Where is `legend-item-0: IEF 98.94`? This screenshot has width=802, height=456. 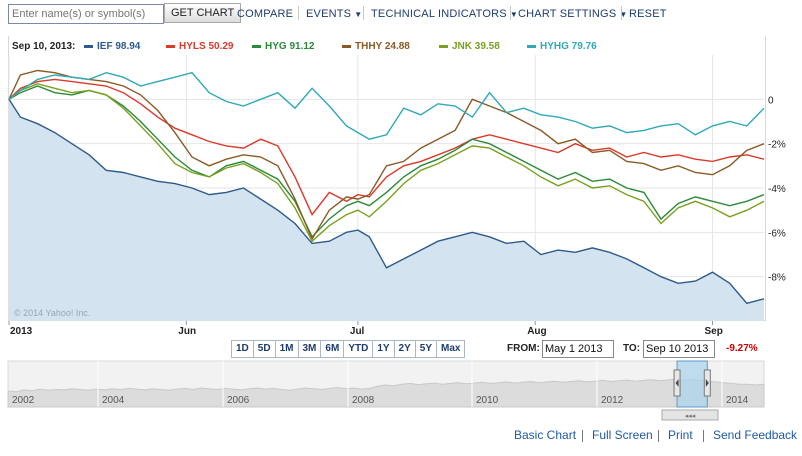
legend-item-0: IEF 98.94 is located at coordinates (112, 46).